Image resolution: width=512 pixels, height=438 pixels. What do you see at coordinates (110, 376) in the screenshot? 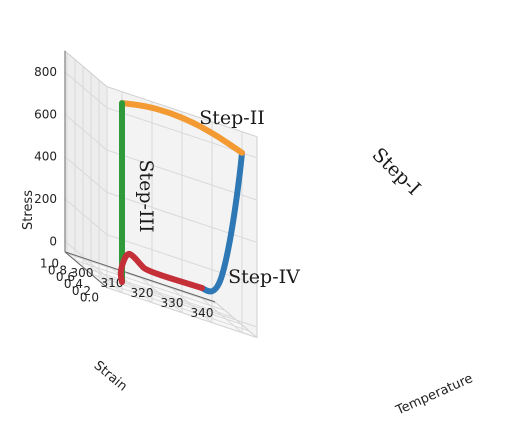
I see `y-axis-label: Strain` at bounding box center [110, 376].